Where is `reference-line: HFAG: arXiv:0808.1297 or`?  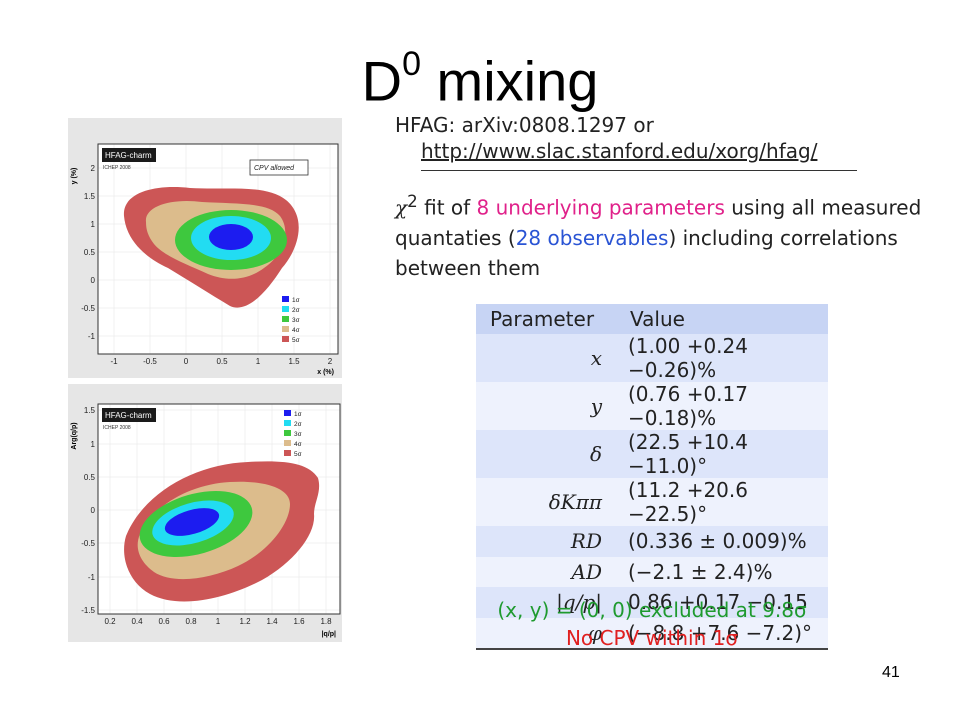 reference-line: HFAG: arXiv:0808.1297 or is located at coordinates (524, 125).